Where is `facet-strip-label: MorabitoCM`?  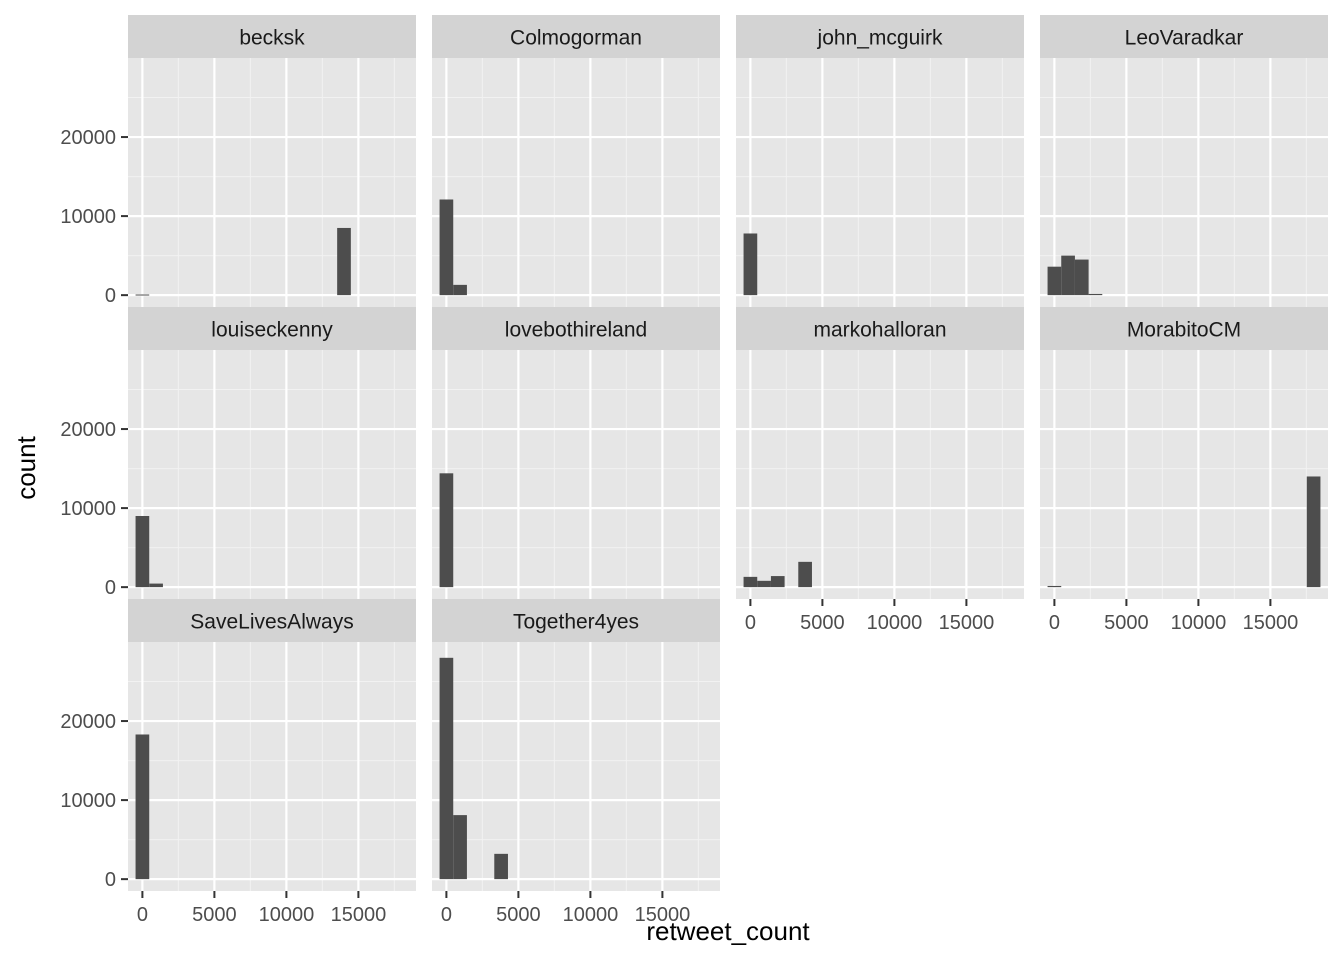 facet-strip-label: MorabitoCM is located at coordinates (1184, 330).